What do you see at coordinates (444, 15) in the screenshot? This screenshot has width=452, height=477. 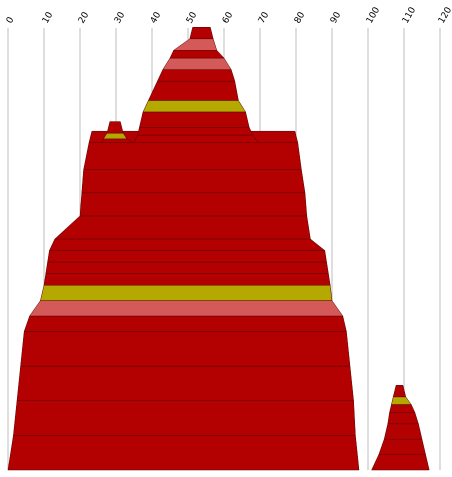 I see `x-tick-label: 120` at bounding box center [444, 15].